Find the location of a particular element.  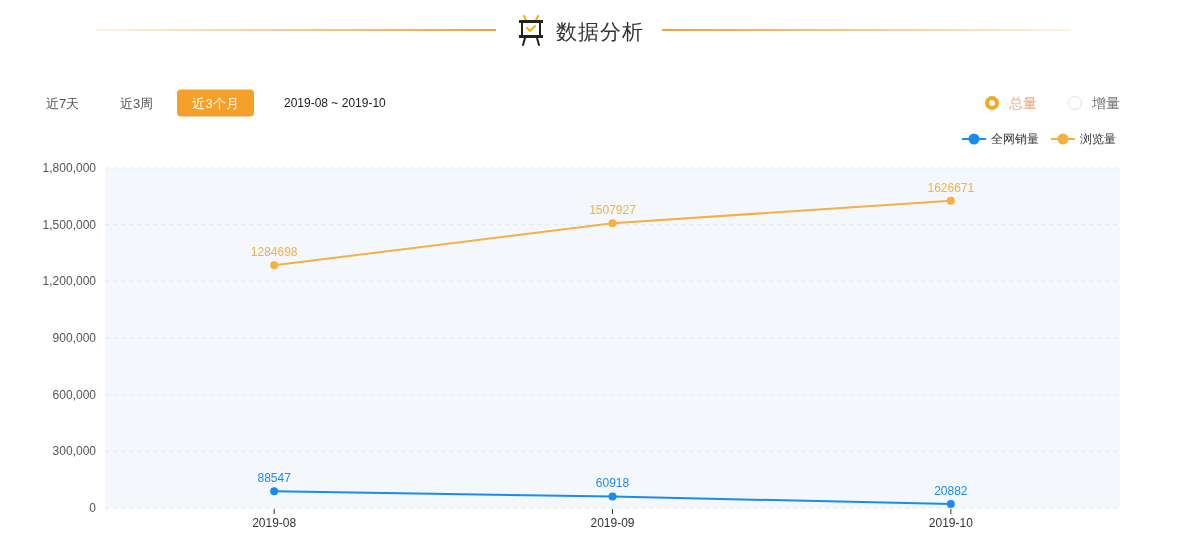

legend-label: 浏览量 is located at coordinates (1098, 139).